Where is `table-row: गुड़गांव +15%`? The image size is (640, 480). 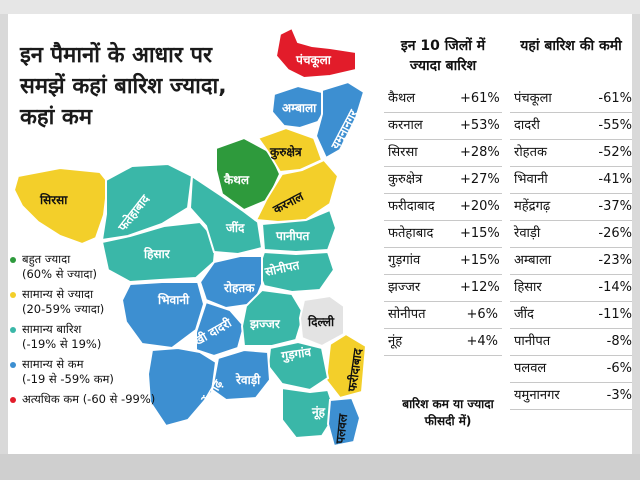
table-row: गुड़गांव +15% is located at coordinates (443, 261).